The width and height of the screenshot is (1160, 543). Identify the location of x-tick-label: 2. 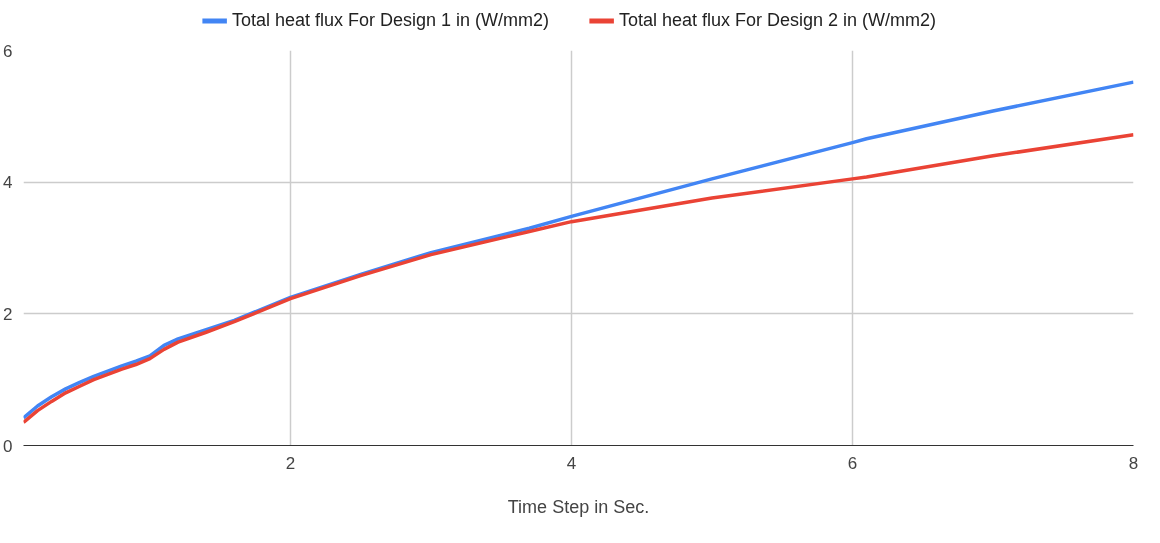
(290, 463).